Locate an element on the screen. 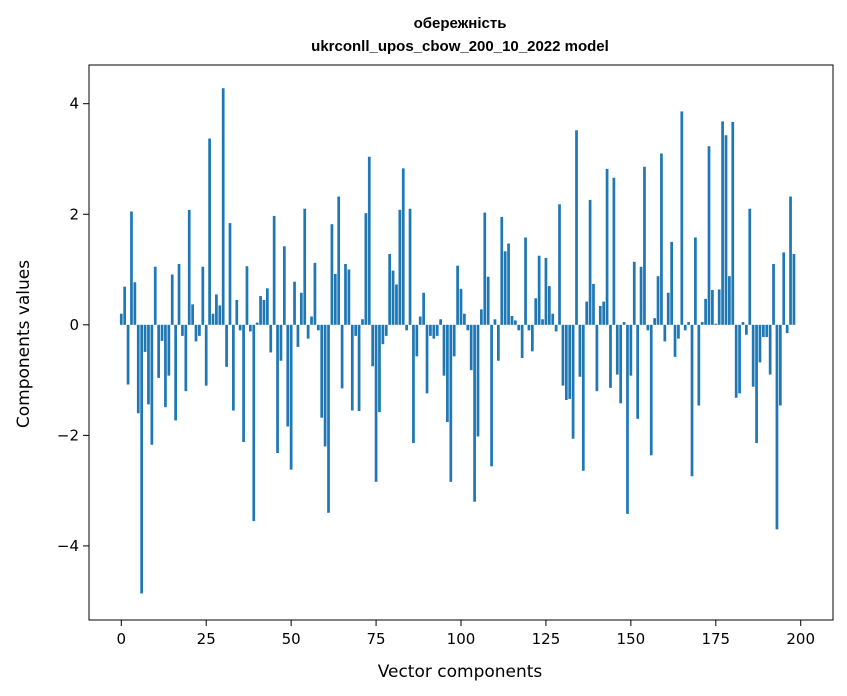 Image resolution: width=847 pixels, height=696 pixels. x-tick-label: 150 is located at coordinates (631, 639).